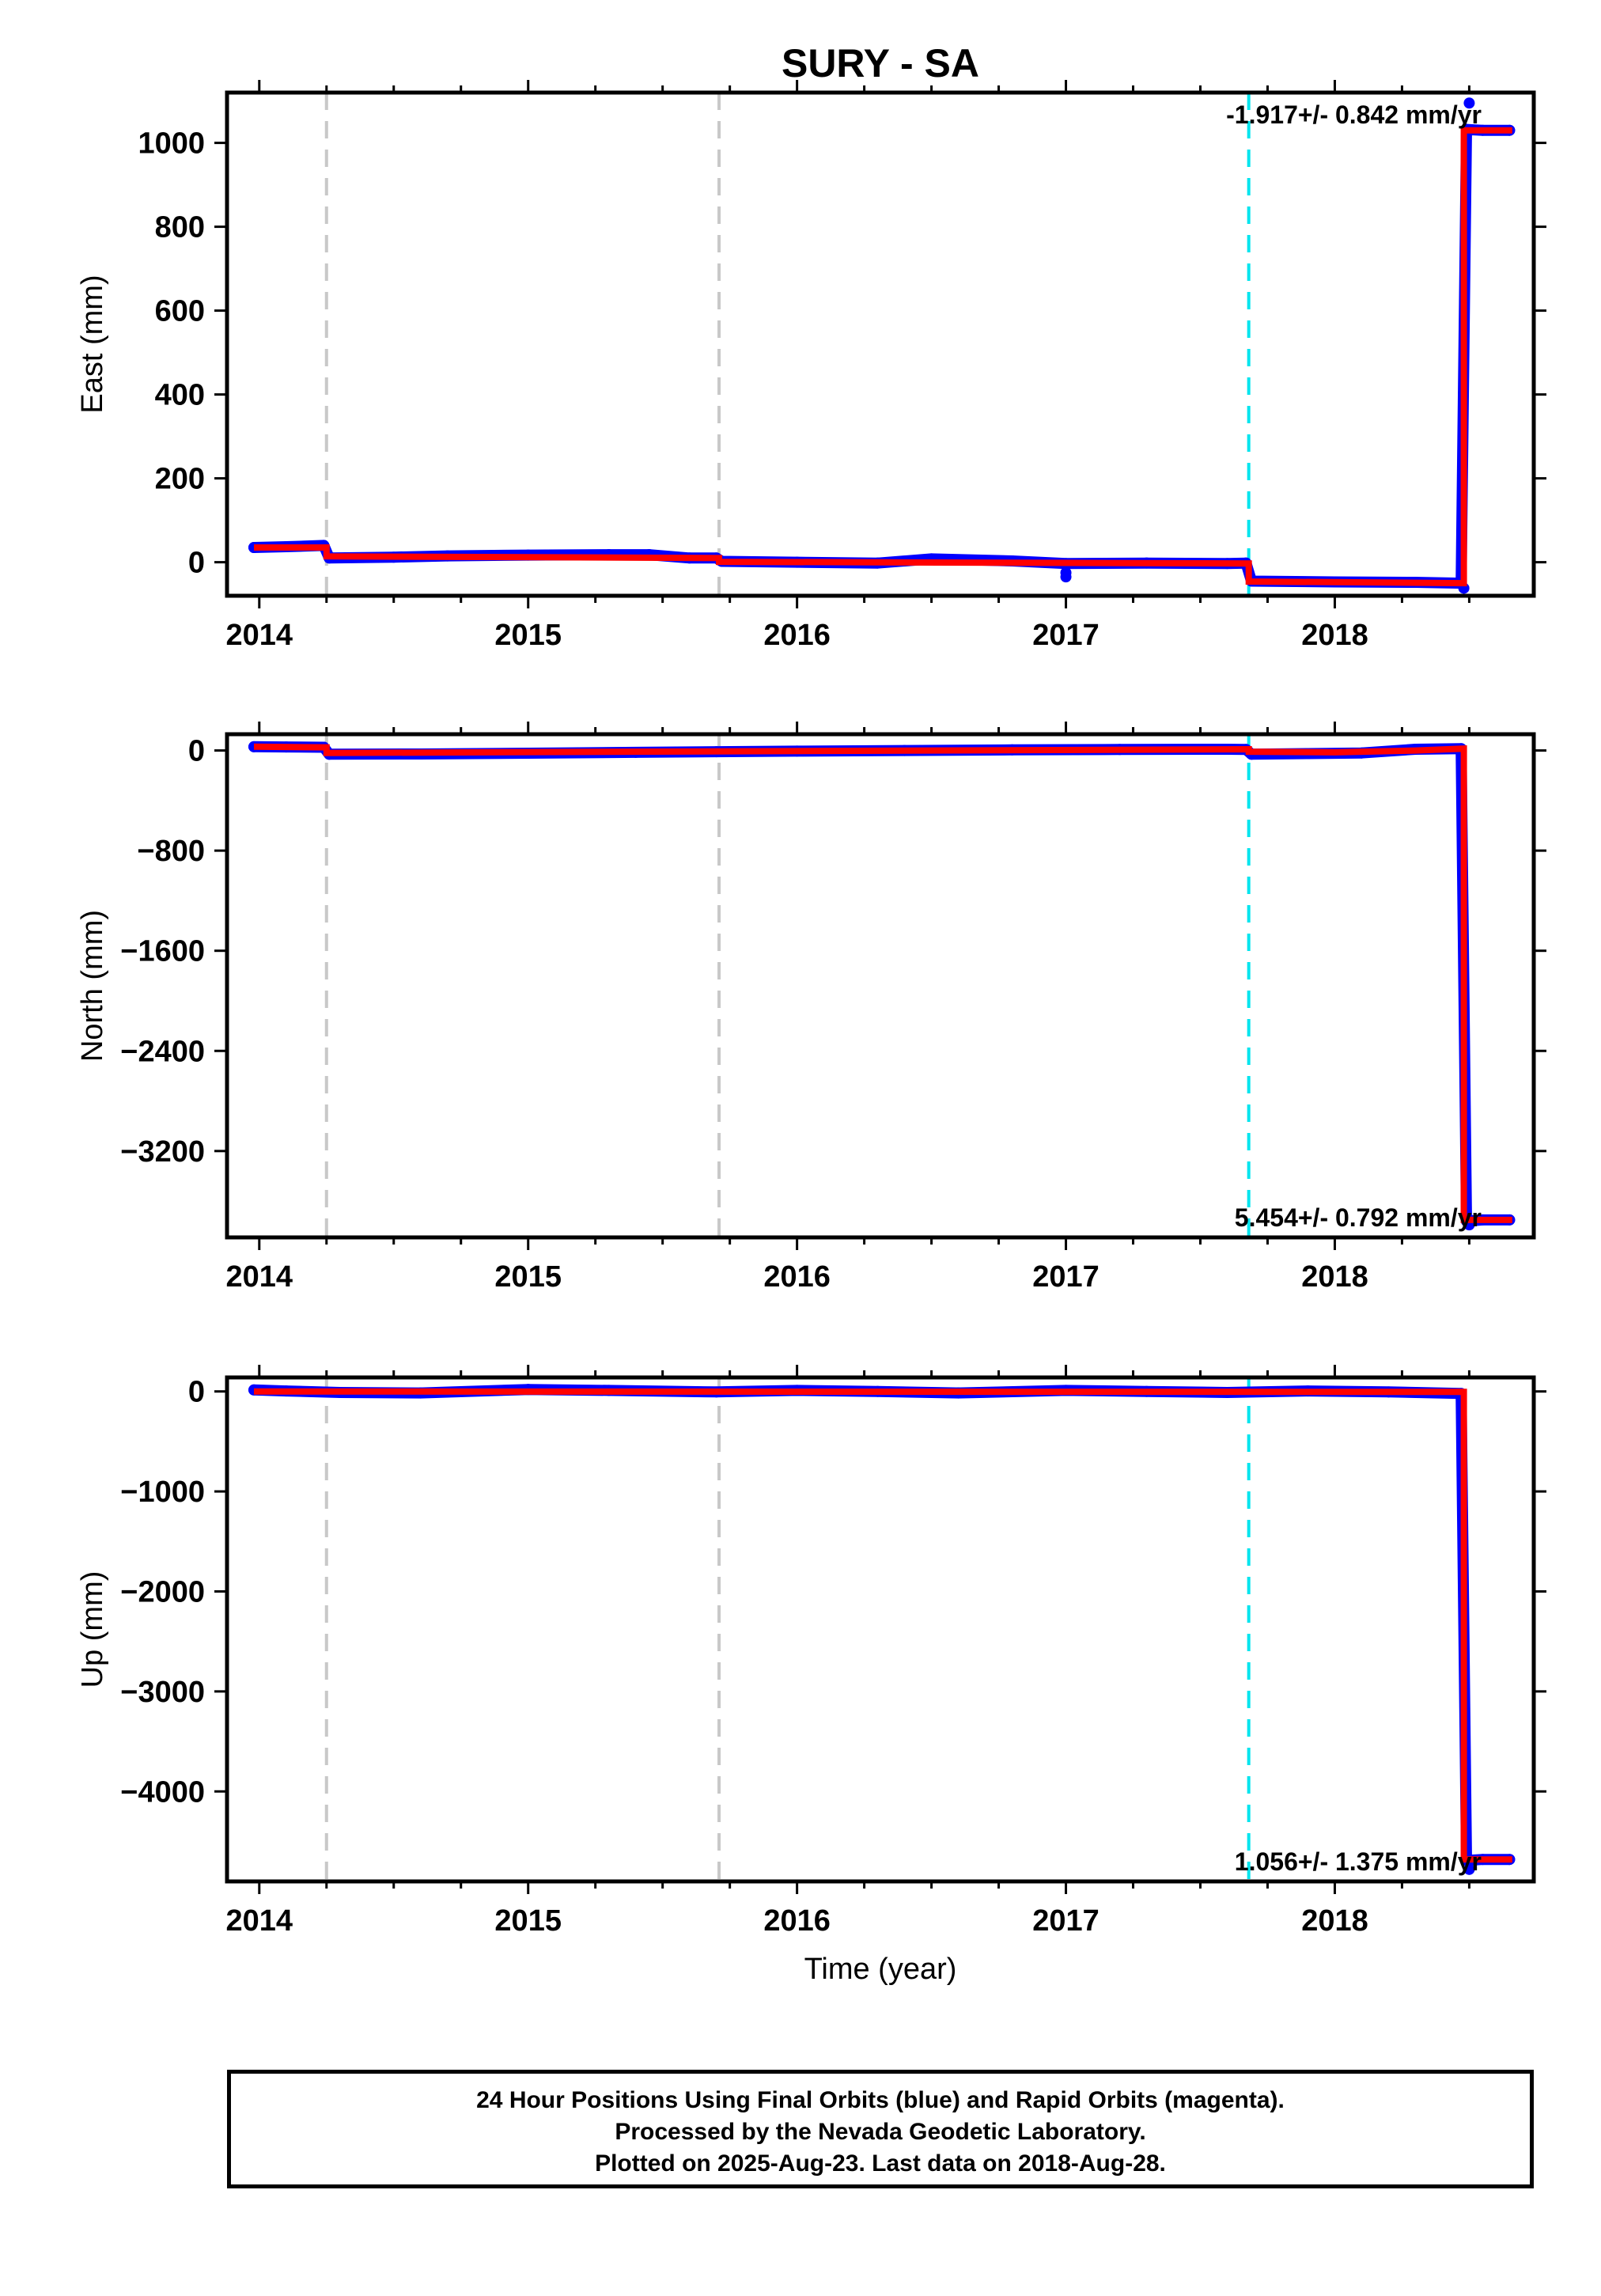 The height and width of the screenshot is (2296, 1601). What do you see at coordinates (92, 1630) in the screenshot?
I see `y-axis-label: Up (mm)` at bounding box center [92, 1630].